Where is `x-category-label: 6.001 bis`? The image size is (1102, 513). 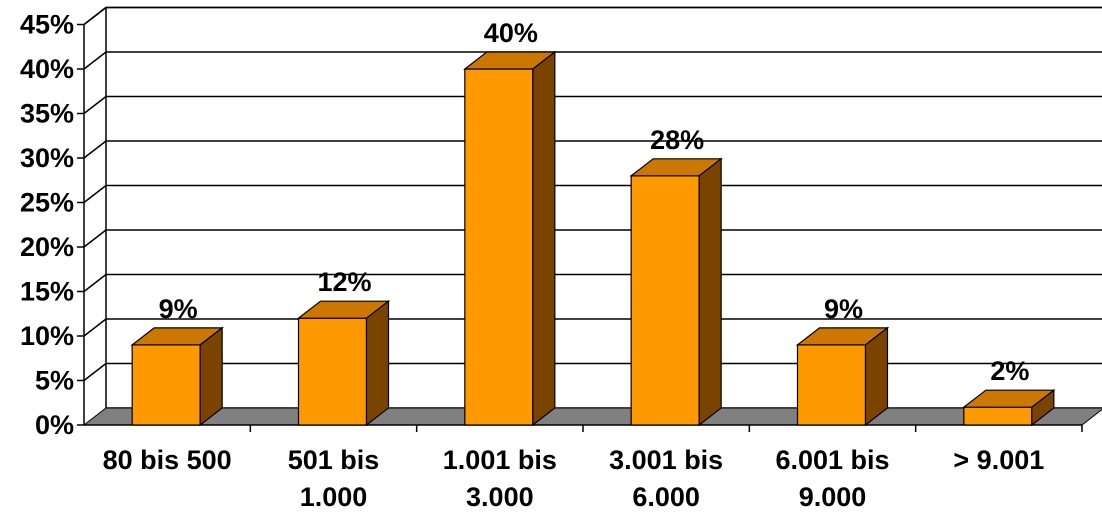 x-category-label: 6.001 bis is located at coordinates (832, 460).